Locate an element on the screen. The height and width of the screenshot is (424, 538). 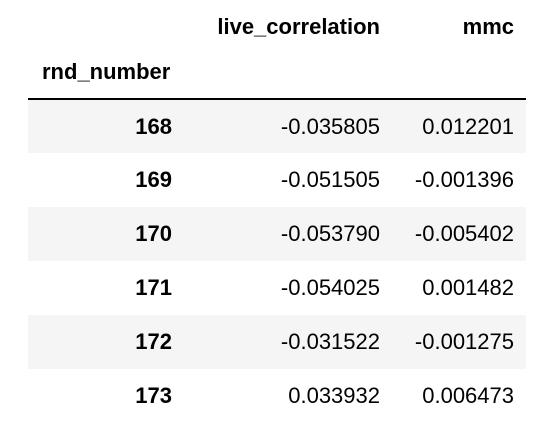
row-index: 173 is located at coordinates (153, 395).